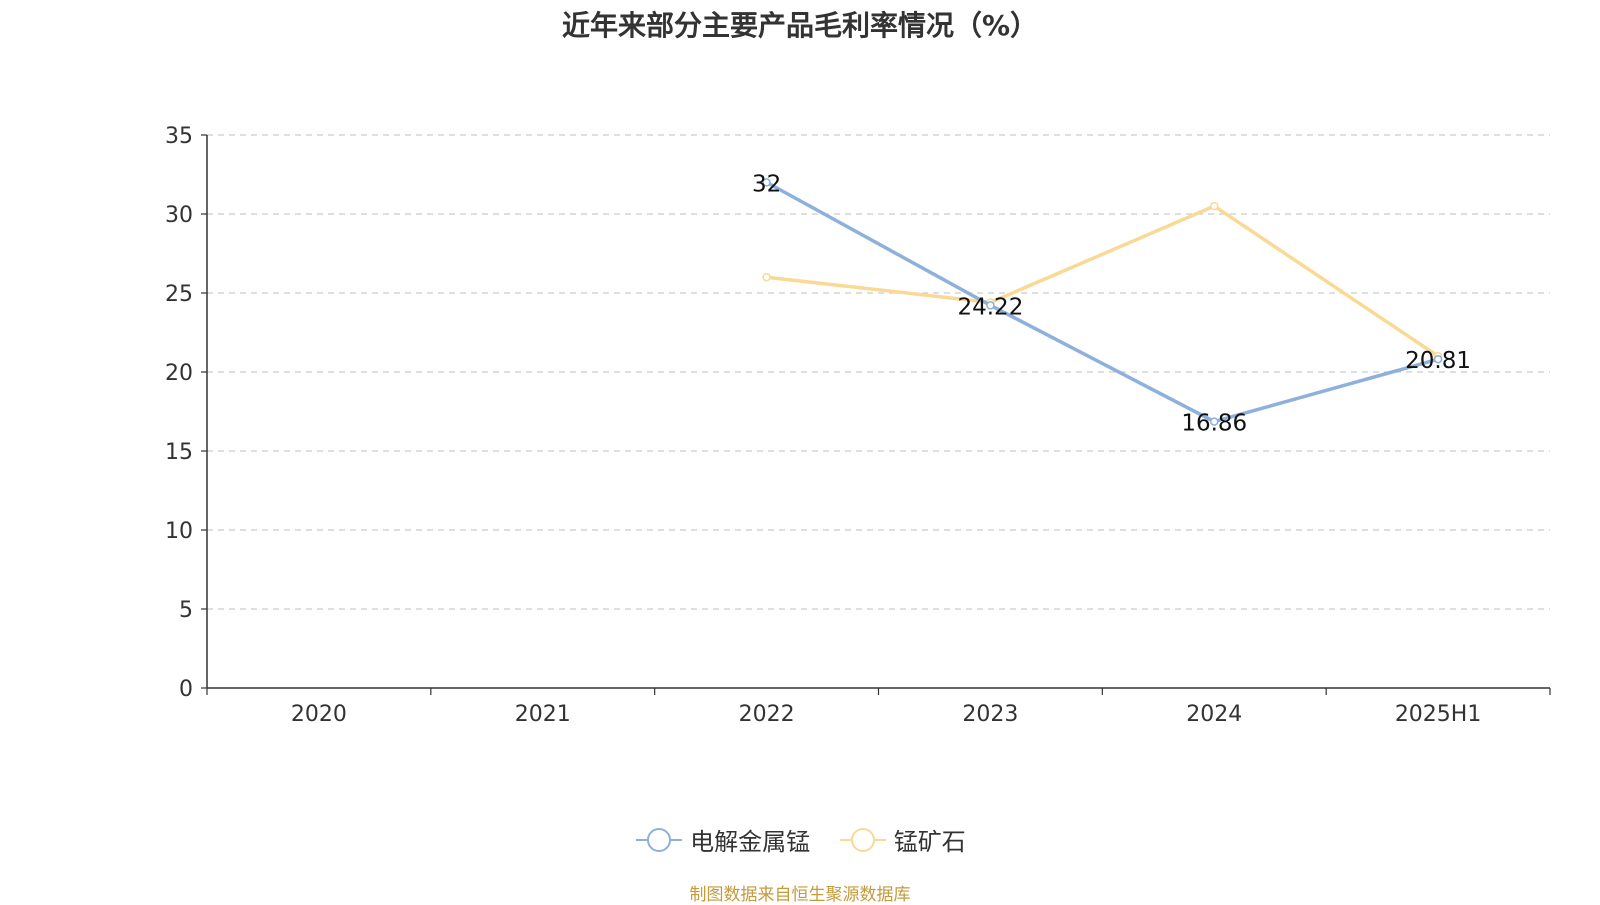 The height and width of the screenshot is (905, 1600). What do you see at coordinates (750, 842) in the screenshot?
I see `legend-label: 电解金属锰` at bounding box center [750, 842].